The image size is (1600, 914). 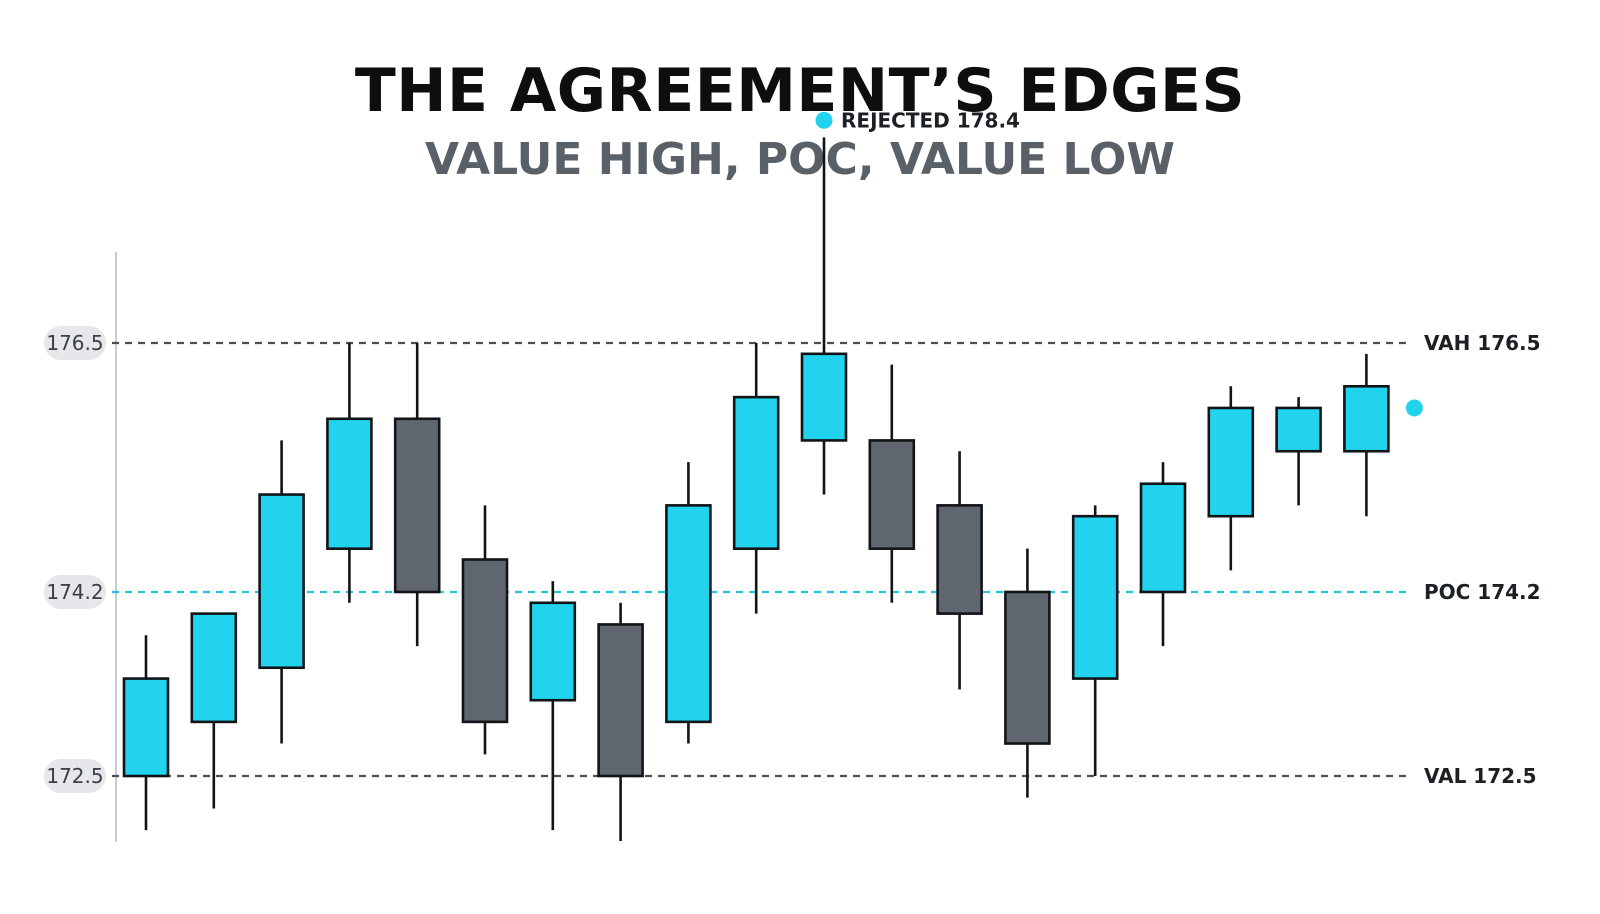 What do you see at coordinates (800, 91) in the screenshot?
I see `chart-title: THE AGREEMENT’S EDGES` at bounding box center [800, 91].